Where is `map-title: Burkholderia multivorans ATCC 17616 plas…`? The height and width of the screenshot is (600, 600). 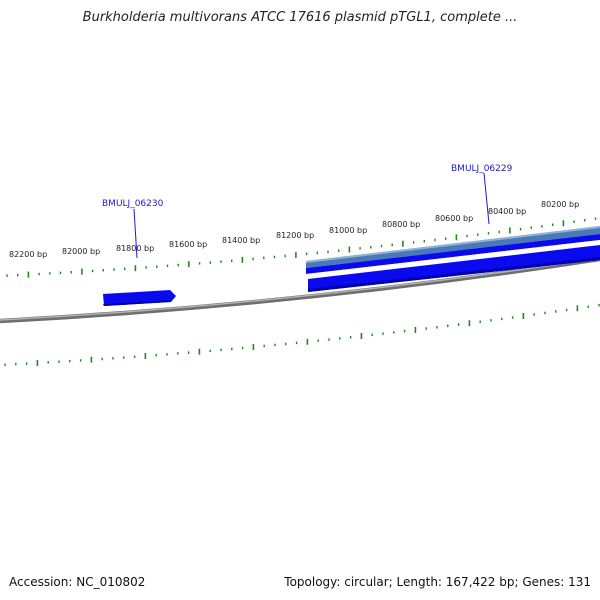
map-title: Burkholderia multivorans ATCC 17616 plas… is located at coordinates (300, 17).